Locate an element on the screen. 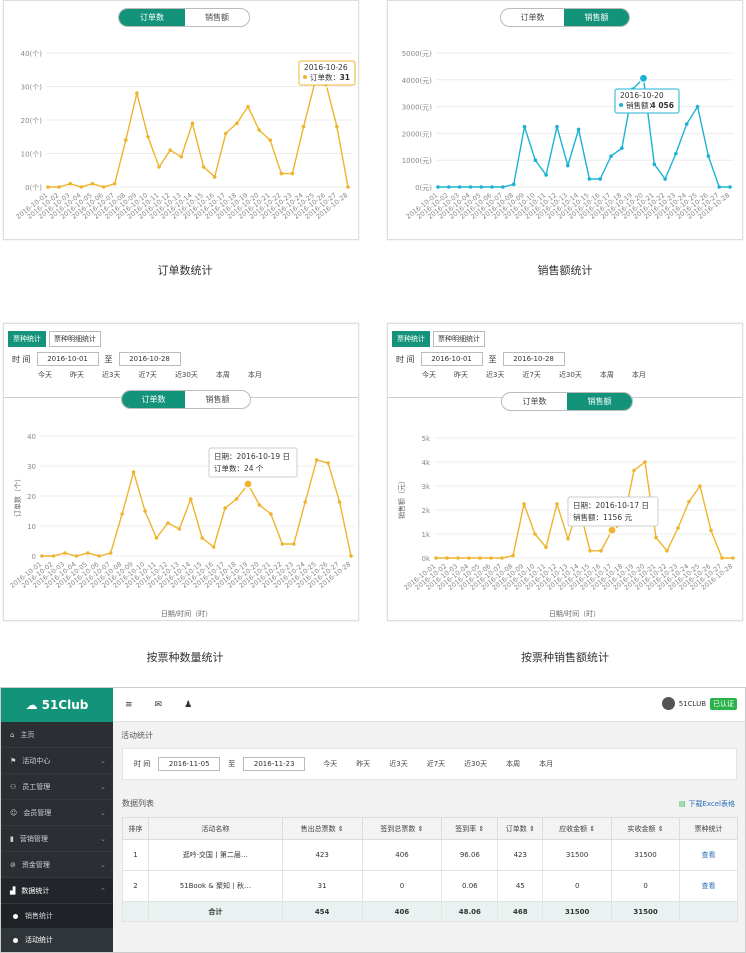 This screenshot has width=746, height=953. to-label: 至 is located at coordinates (492, 359).